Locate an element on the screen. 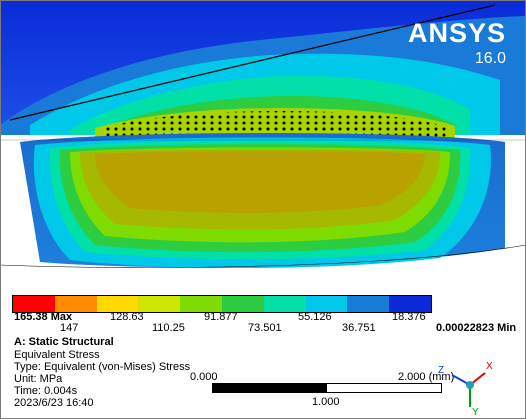 This screenshot has width=526, height=419. analysis-title: A: Static Structural is located at coordinates (64, 342).